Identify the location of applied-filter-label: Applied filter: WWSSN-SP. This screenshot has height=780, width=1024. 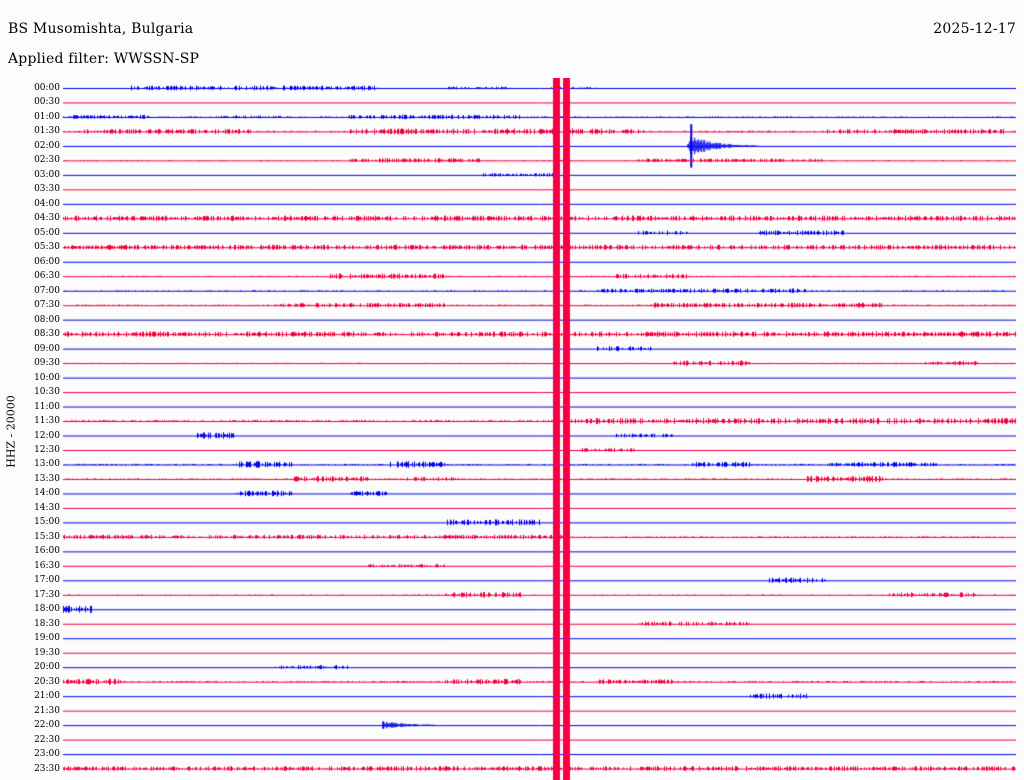
(104, 59).